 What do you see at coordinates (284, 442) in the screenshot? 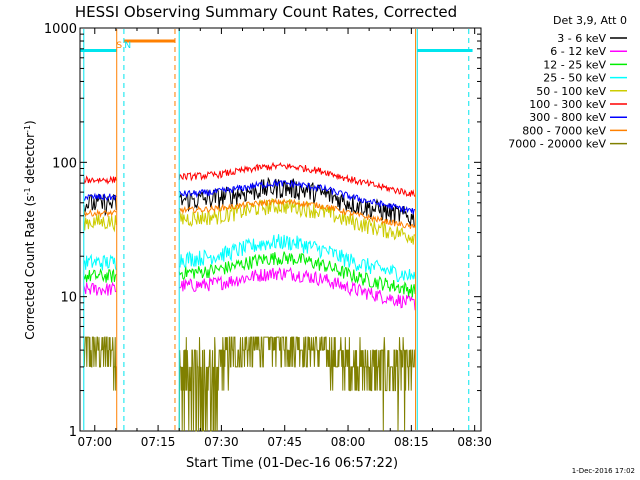
I see `x-tick-label: 07:45` at bounding box center [284, 442].